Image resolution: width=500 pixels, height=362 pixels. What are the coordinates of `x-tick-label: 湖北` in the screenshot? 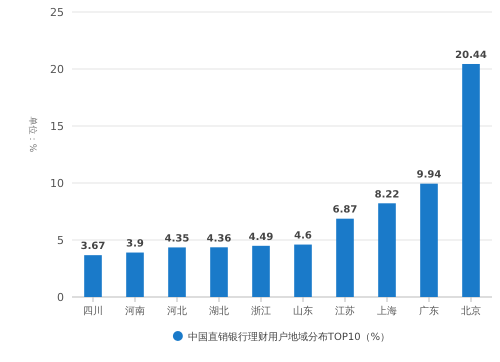 It's located at (219, 311).